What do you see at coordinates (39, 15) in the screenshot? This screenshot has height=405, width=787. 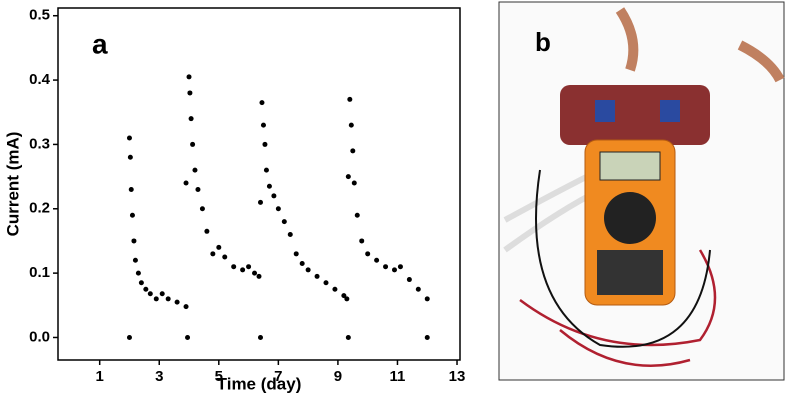 I see `y-tick-label: 0.5` at bounding box center [39, 15].